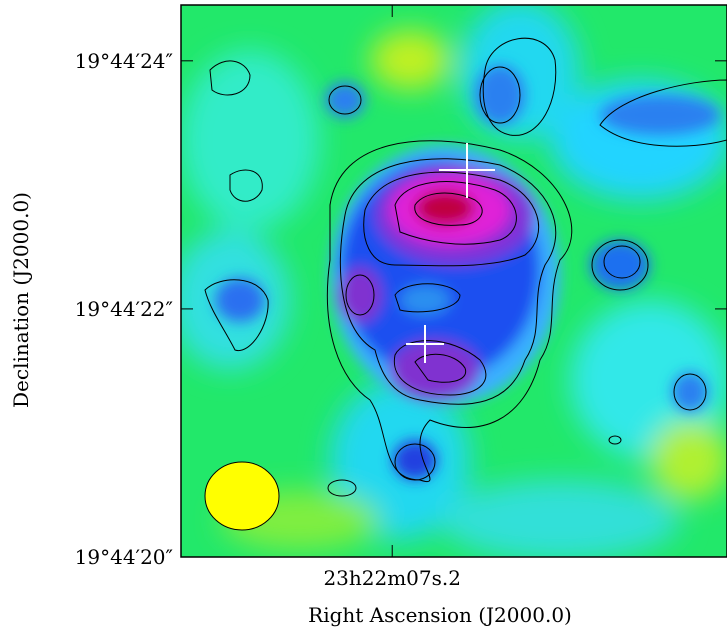  I want to click on x-tick-label: 23h22m07s.2, so click(392, 578).